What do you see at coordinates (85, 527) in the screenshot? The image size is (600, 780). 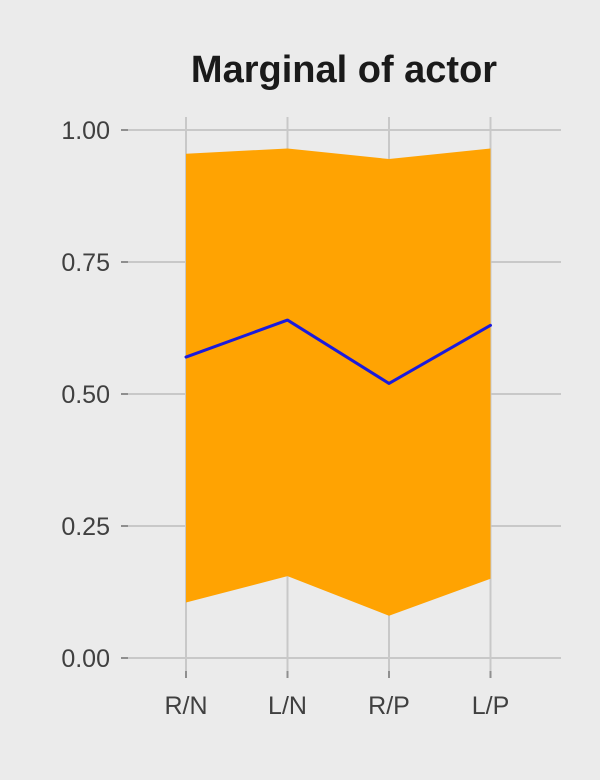 I see `y-axis-tick-label: 0.25` at bounding box center [85, 527].